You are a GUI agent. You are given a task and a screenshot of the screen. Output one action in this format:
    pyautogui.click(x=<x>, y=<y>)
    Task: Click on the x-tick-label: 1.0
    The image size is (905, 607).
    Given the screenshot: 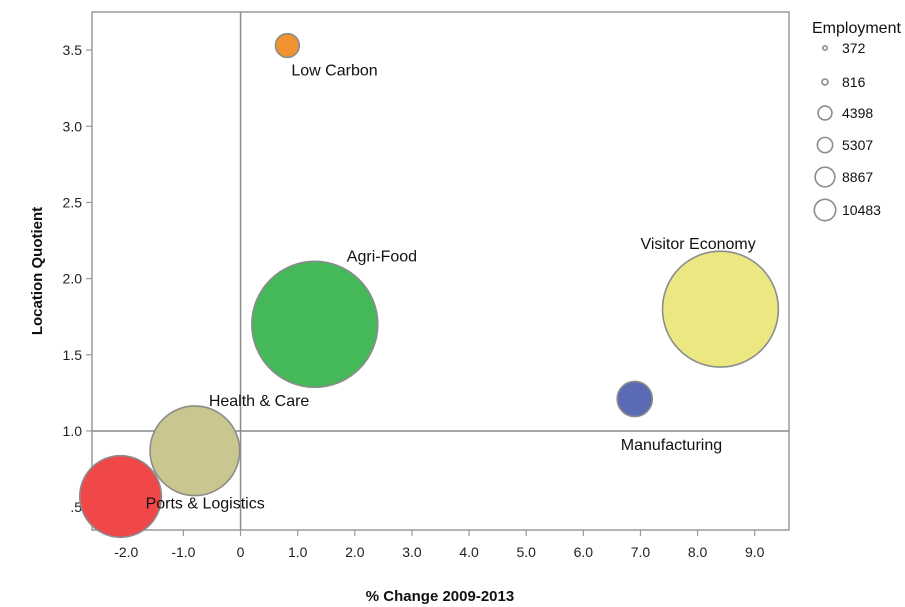 What is the action you would take?
    pyautogui.click(x=298, y=552)
    